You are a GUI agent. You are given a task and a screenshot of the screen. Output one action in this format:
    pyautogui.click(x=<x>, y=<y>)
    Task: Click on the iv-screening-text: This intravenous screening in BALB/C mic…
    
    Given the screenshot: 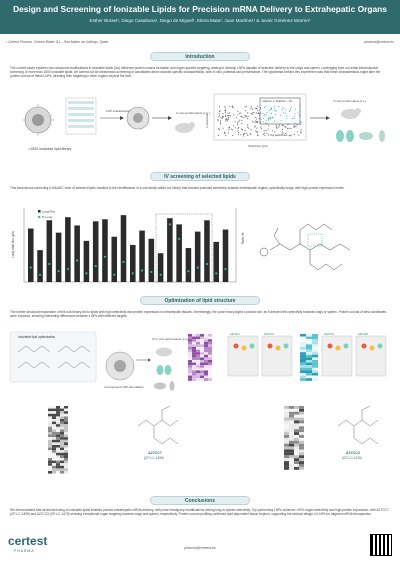 What is the action you would take?
    pyautogui.click(x=177, y=188)
    